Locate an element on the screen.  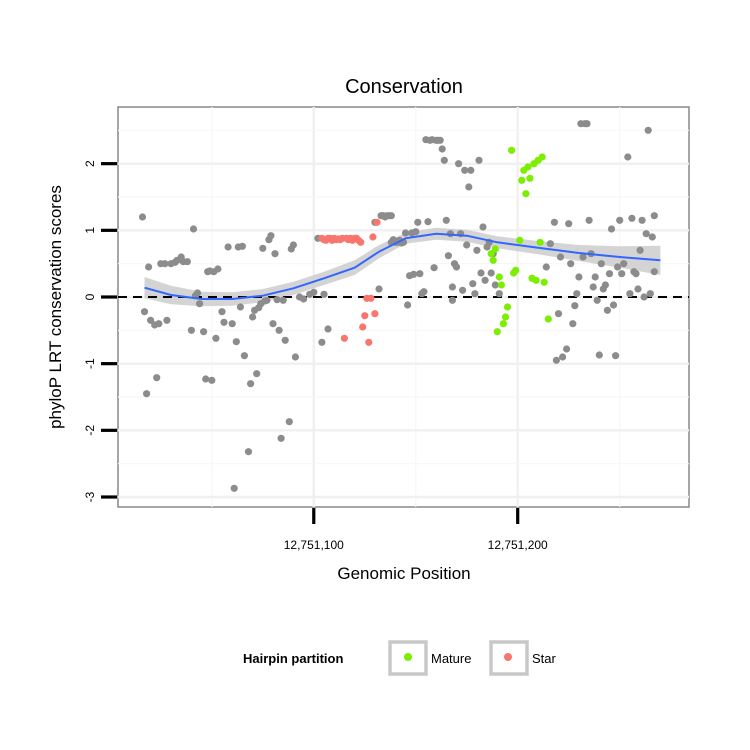
legend-key-star is located at coordinates (509, 658).